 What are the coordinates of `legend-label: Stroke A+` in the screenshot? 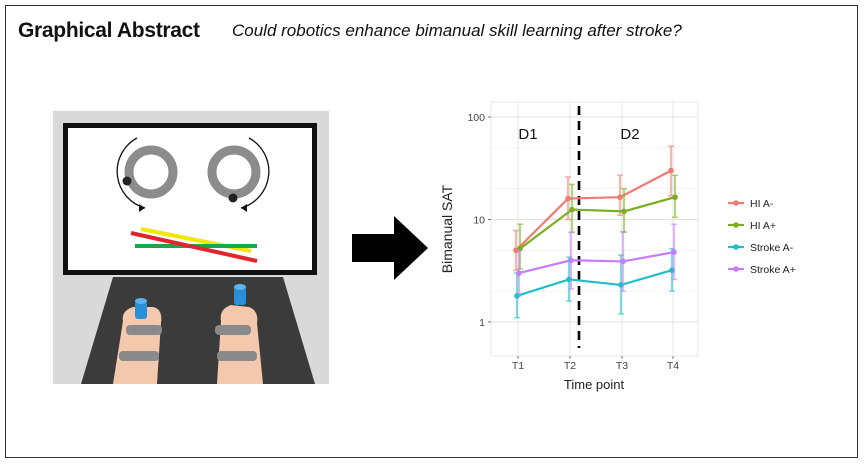 It's located at (773, 270).